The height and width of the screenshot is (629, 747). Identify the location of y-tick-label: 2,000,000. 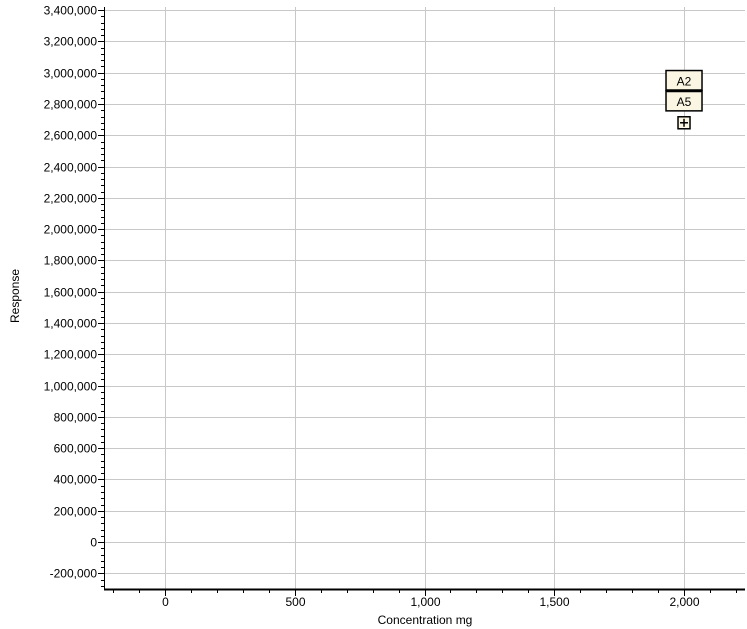
(71, 230).